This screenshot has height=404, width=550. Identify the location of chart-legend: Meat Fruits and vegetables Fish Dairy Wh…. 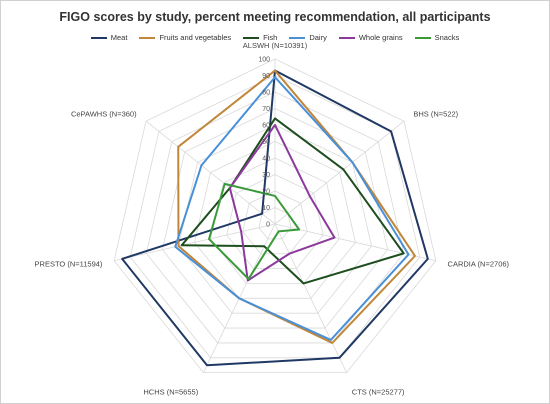
(275, 37).